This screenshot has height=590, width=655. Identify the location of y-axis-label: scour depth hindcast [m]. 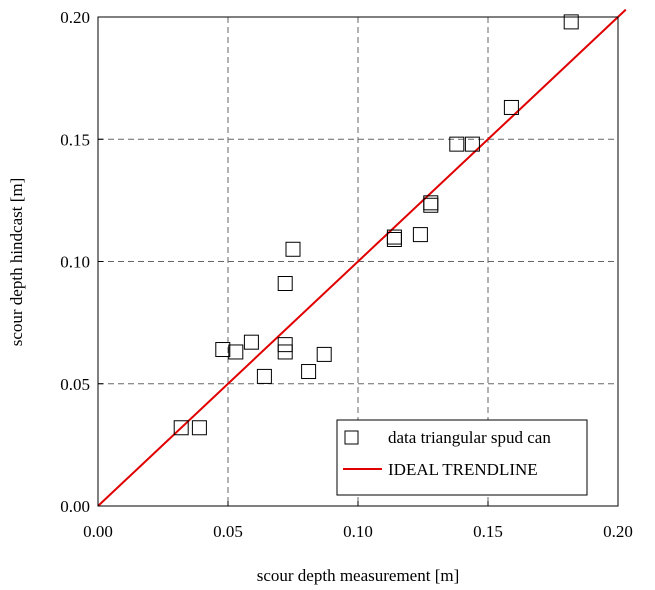
(16, 262).